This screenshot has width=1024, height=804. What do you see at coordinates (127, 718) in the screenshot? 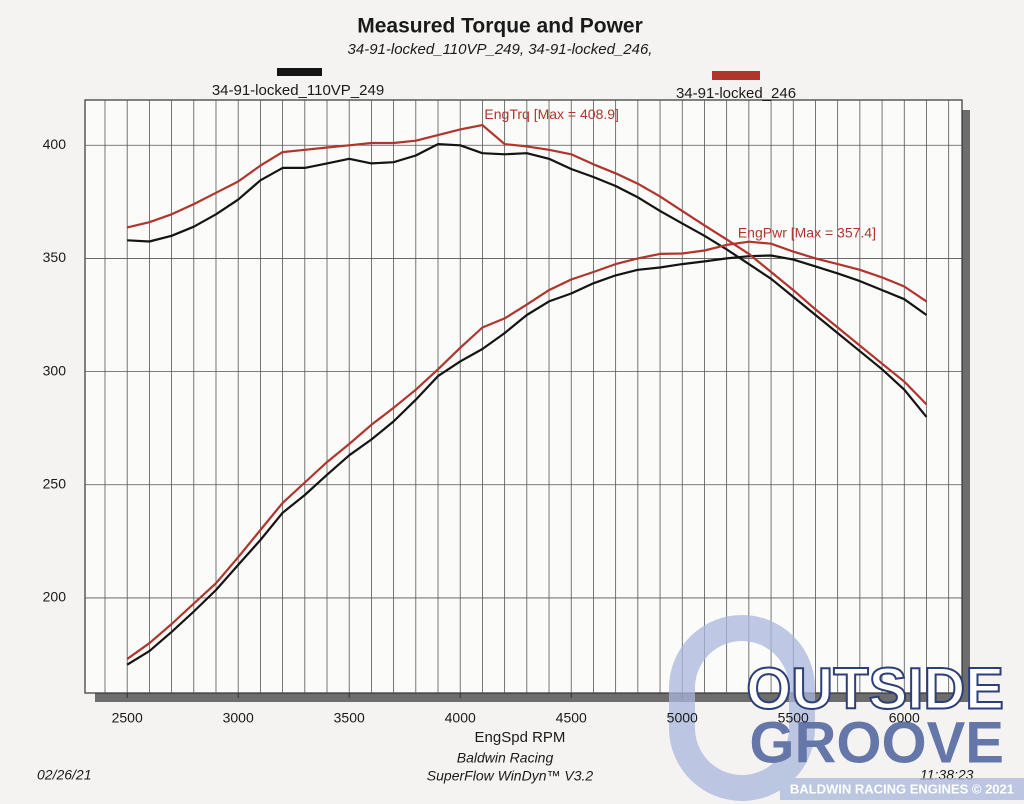
I see `x-tick-label: 2500` at bounding box center [127, 718].